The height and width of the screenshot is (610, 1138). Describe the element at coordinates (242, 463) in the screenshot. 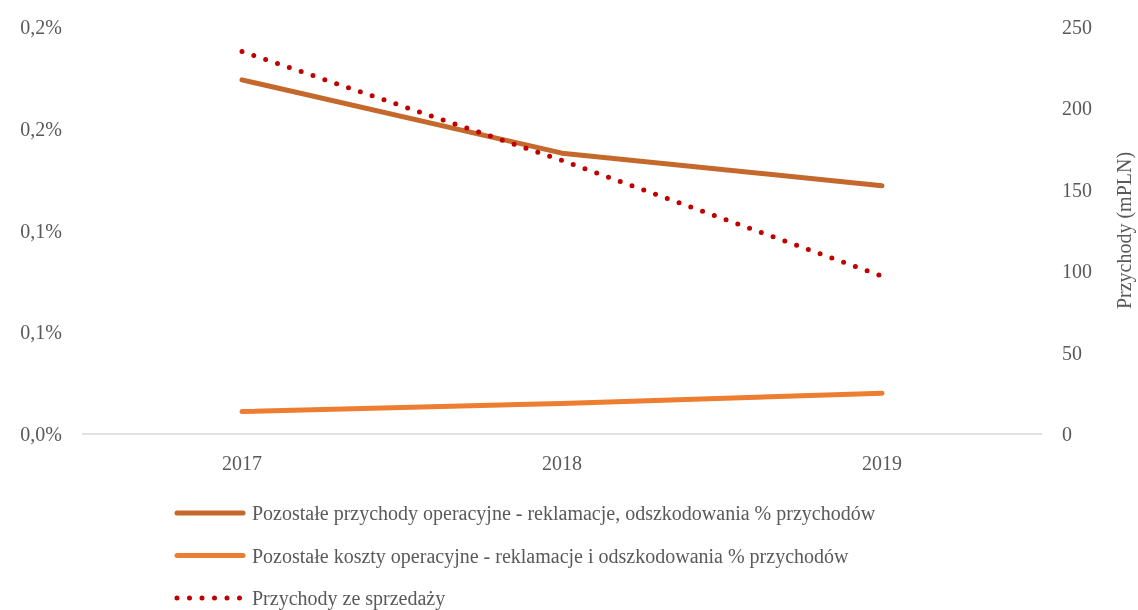

I see `x-tick-label: 2017` at that location.